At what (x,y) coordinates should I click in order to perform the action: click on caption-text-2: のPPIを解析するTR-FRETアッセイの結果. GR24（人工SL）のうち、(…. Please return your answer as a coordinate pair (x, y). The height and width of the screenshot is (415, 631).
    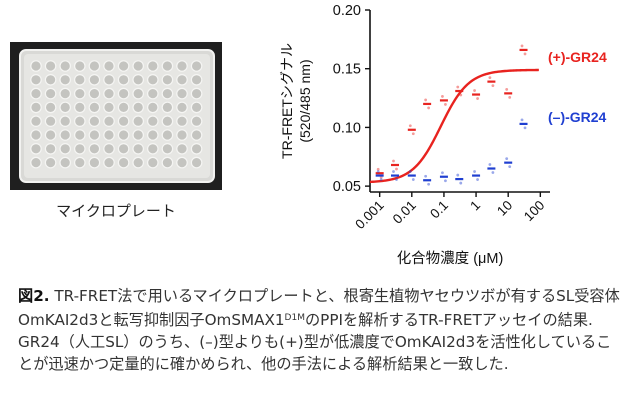
    Looking at the image, I should click on (315, 342).